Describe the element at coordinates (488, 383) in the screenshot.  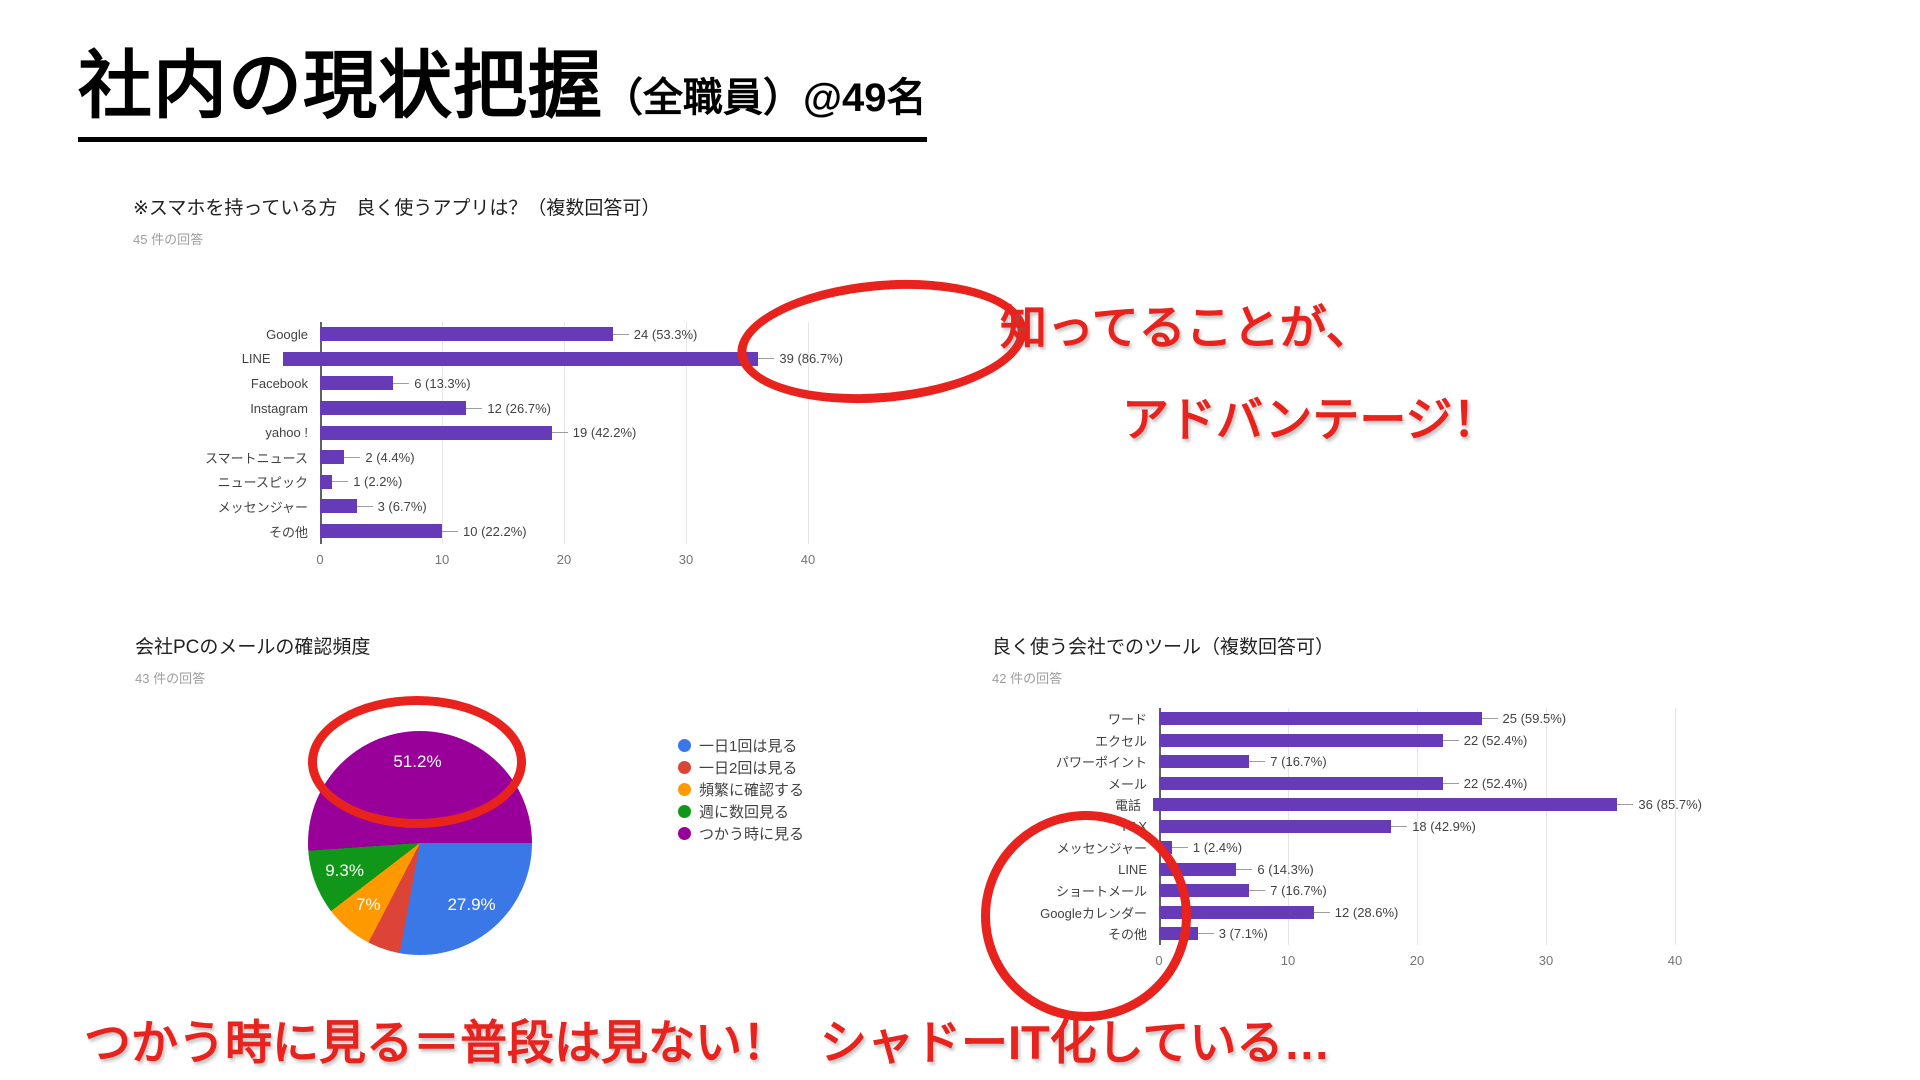
I see `bar-row: Facebook 6 (13.3%)` at that location.